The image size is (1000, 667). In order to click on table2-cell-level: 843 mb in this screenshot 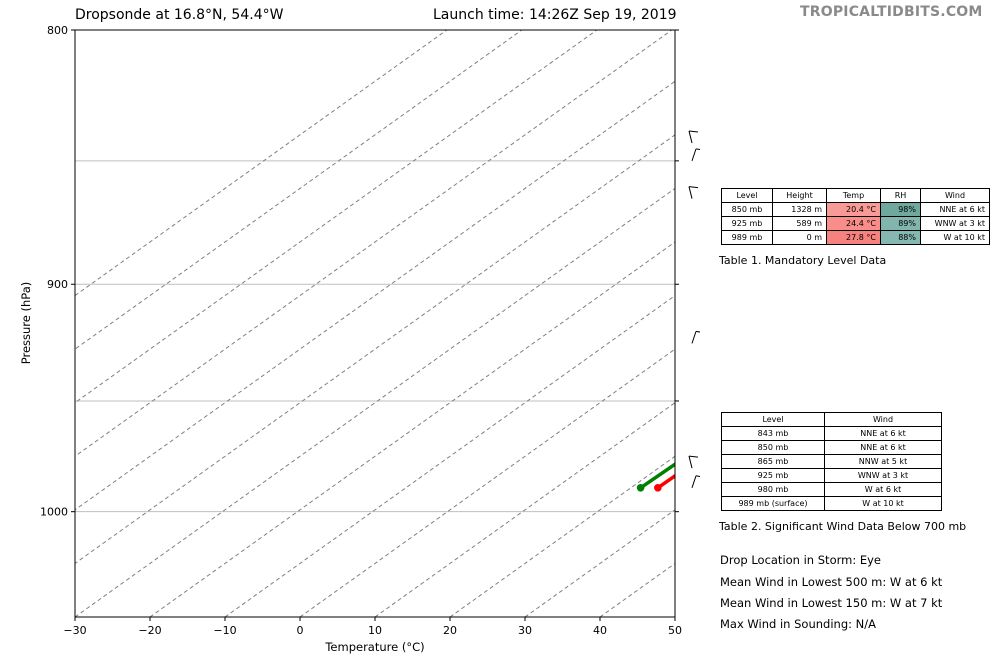, I will do `click(773, 433)`.